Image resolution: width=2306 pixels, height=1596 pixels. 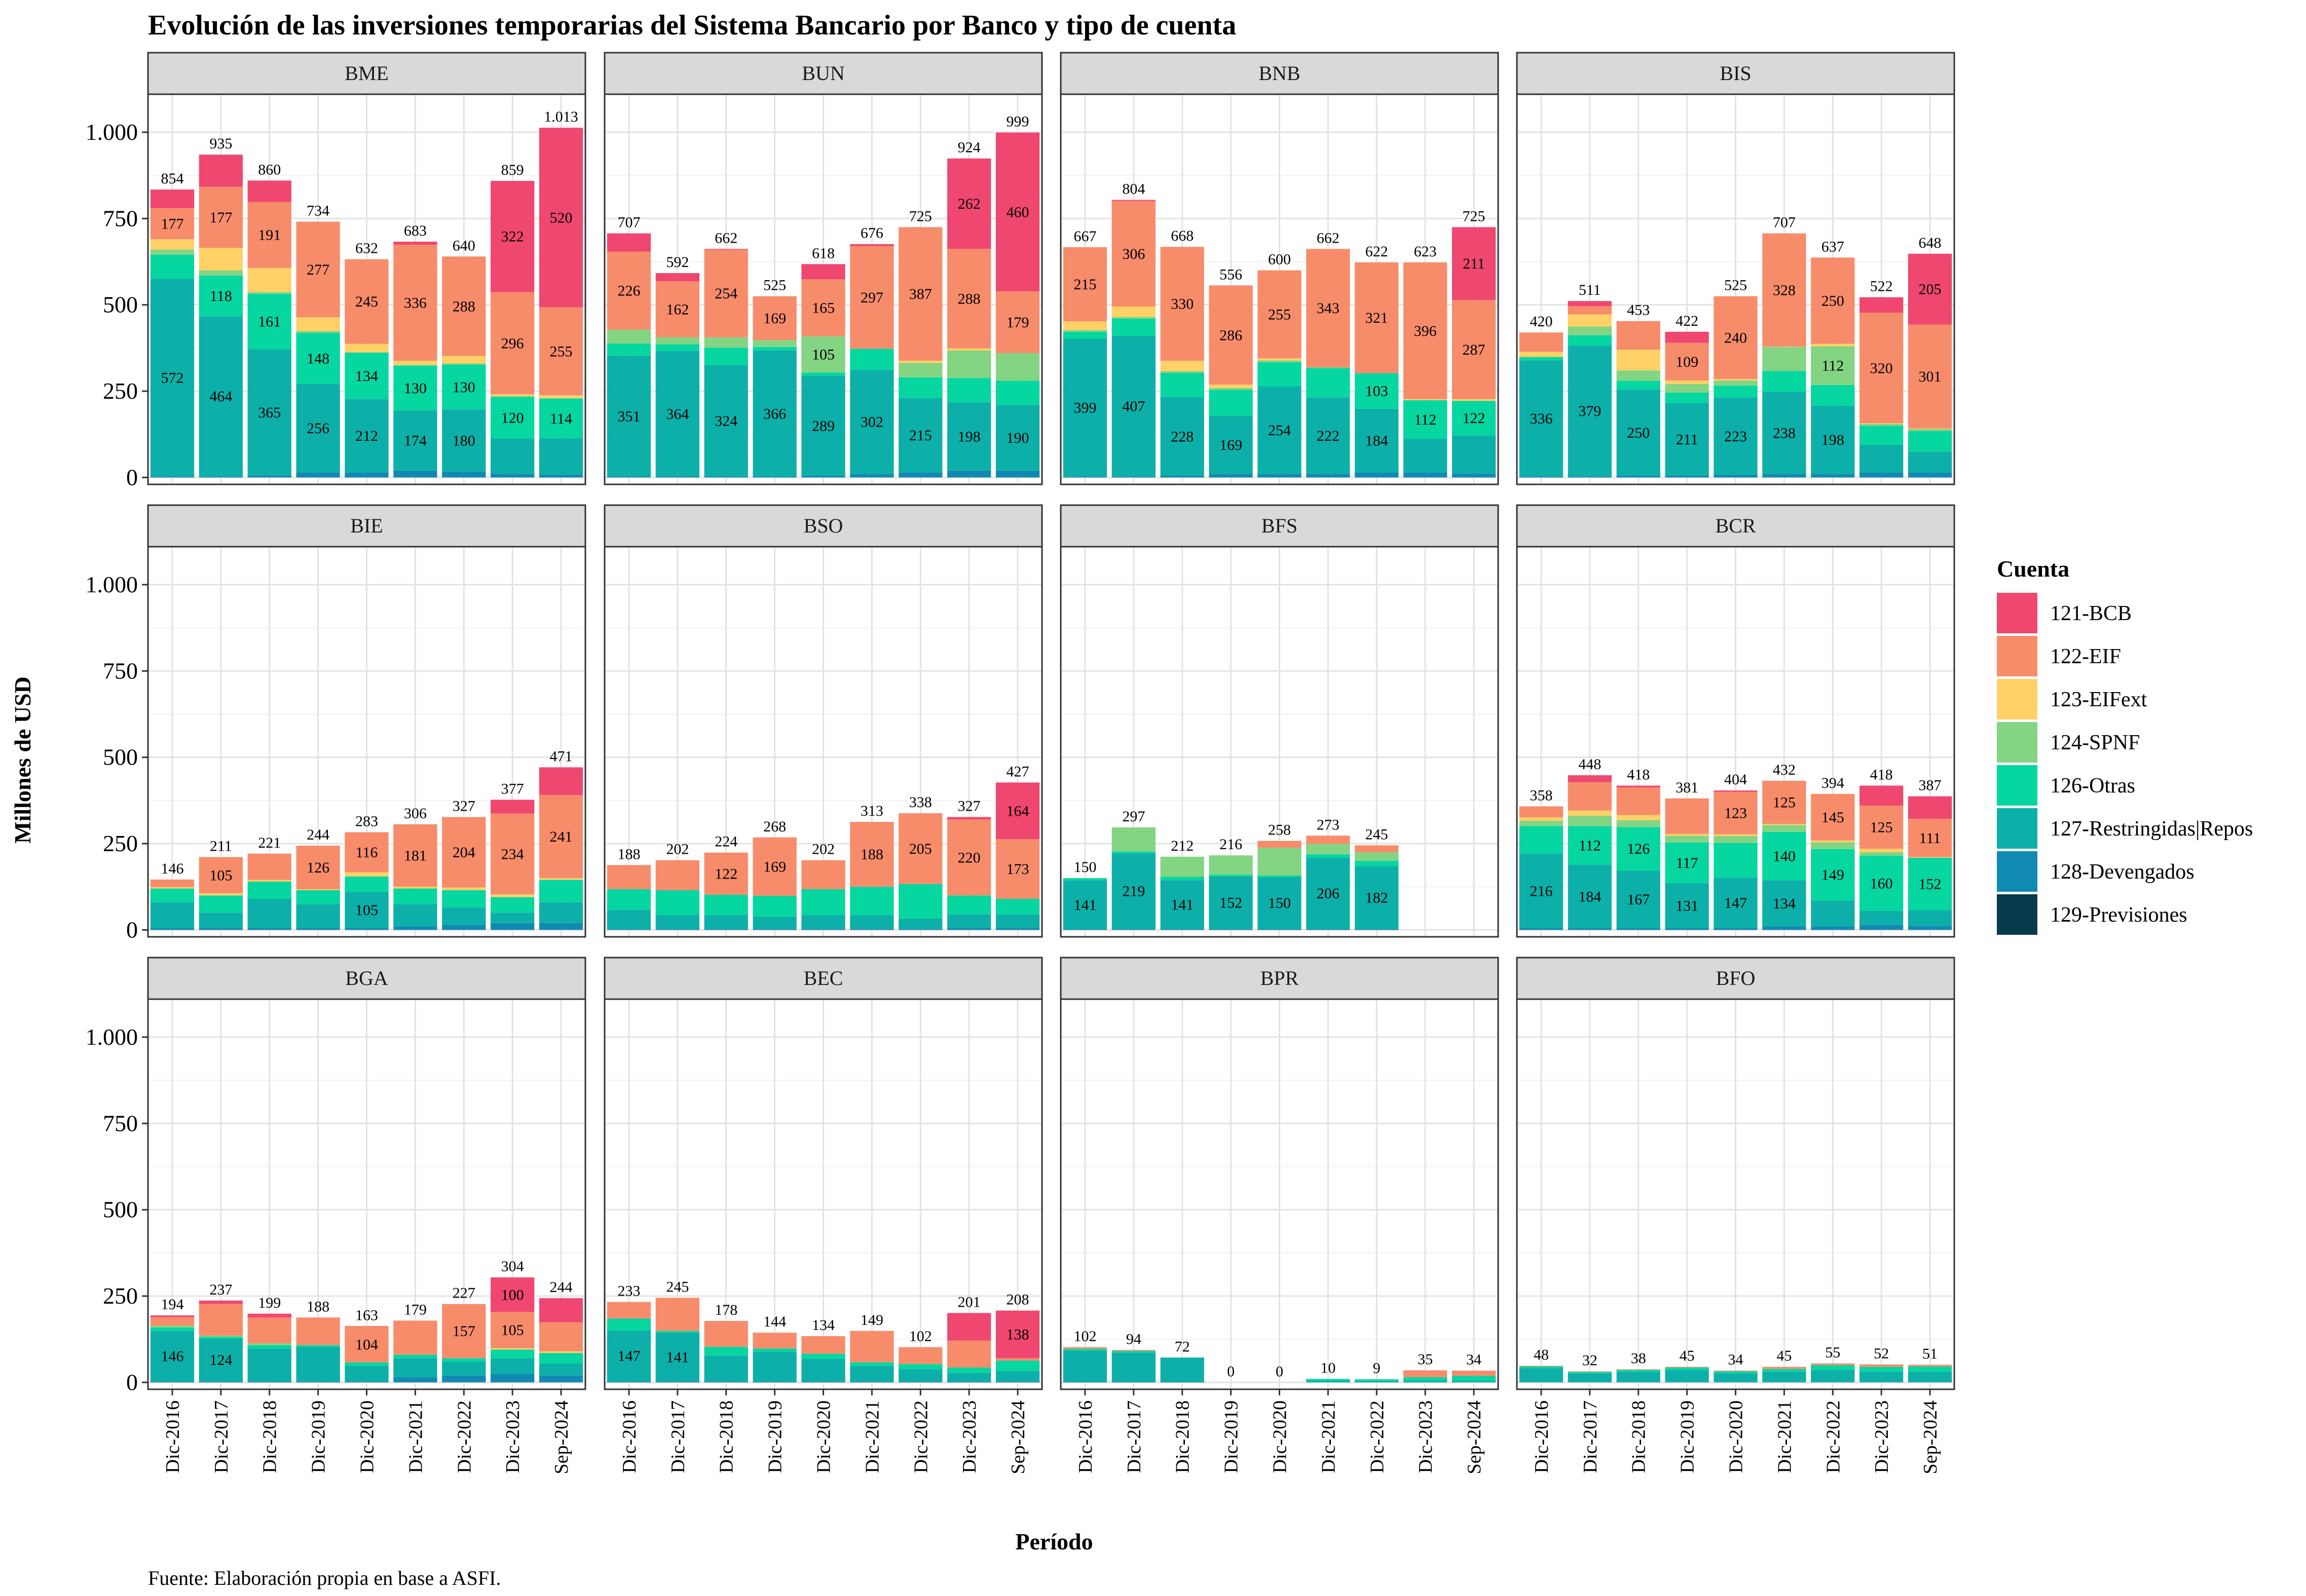 I want to click on bar-total-label: 51, so click(x=1930, y=1354).